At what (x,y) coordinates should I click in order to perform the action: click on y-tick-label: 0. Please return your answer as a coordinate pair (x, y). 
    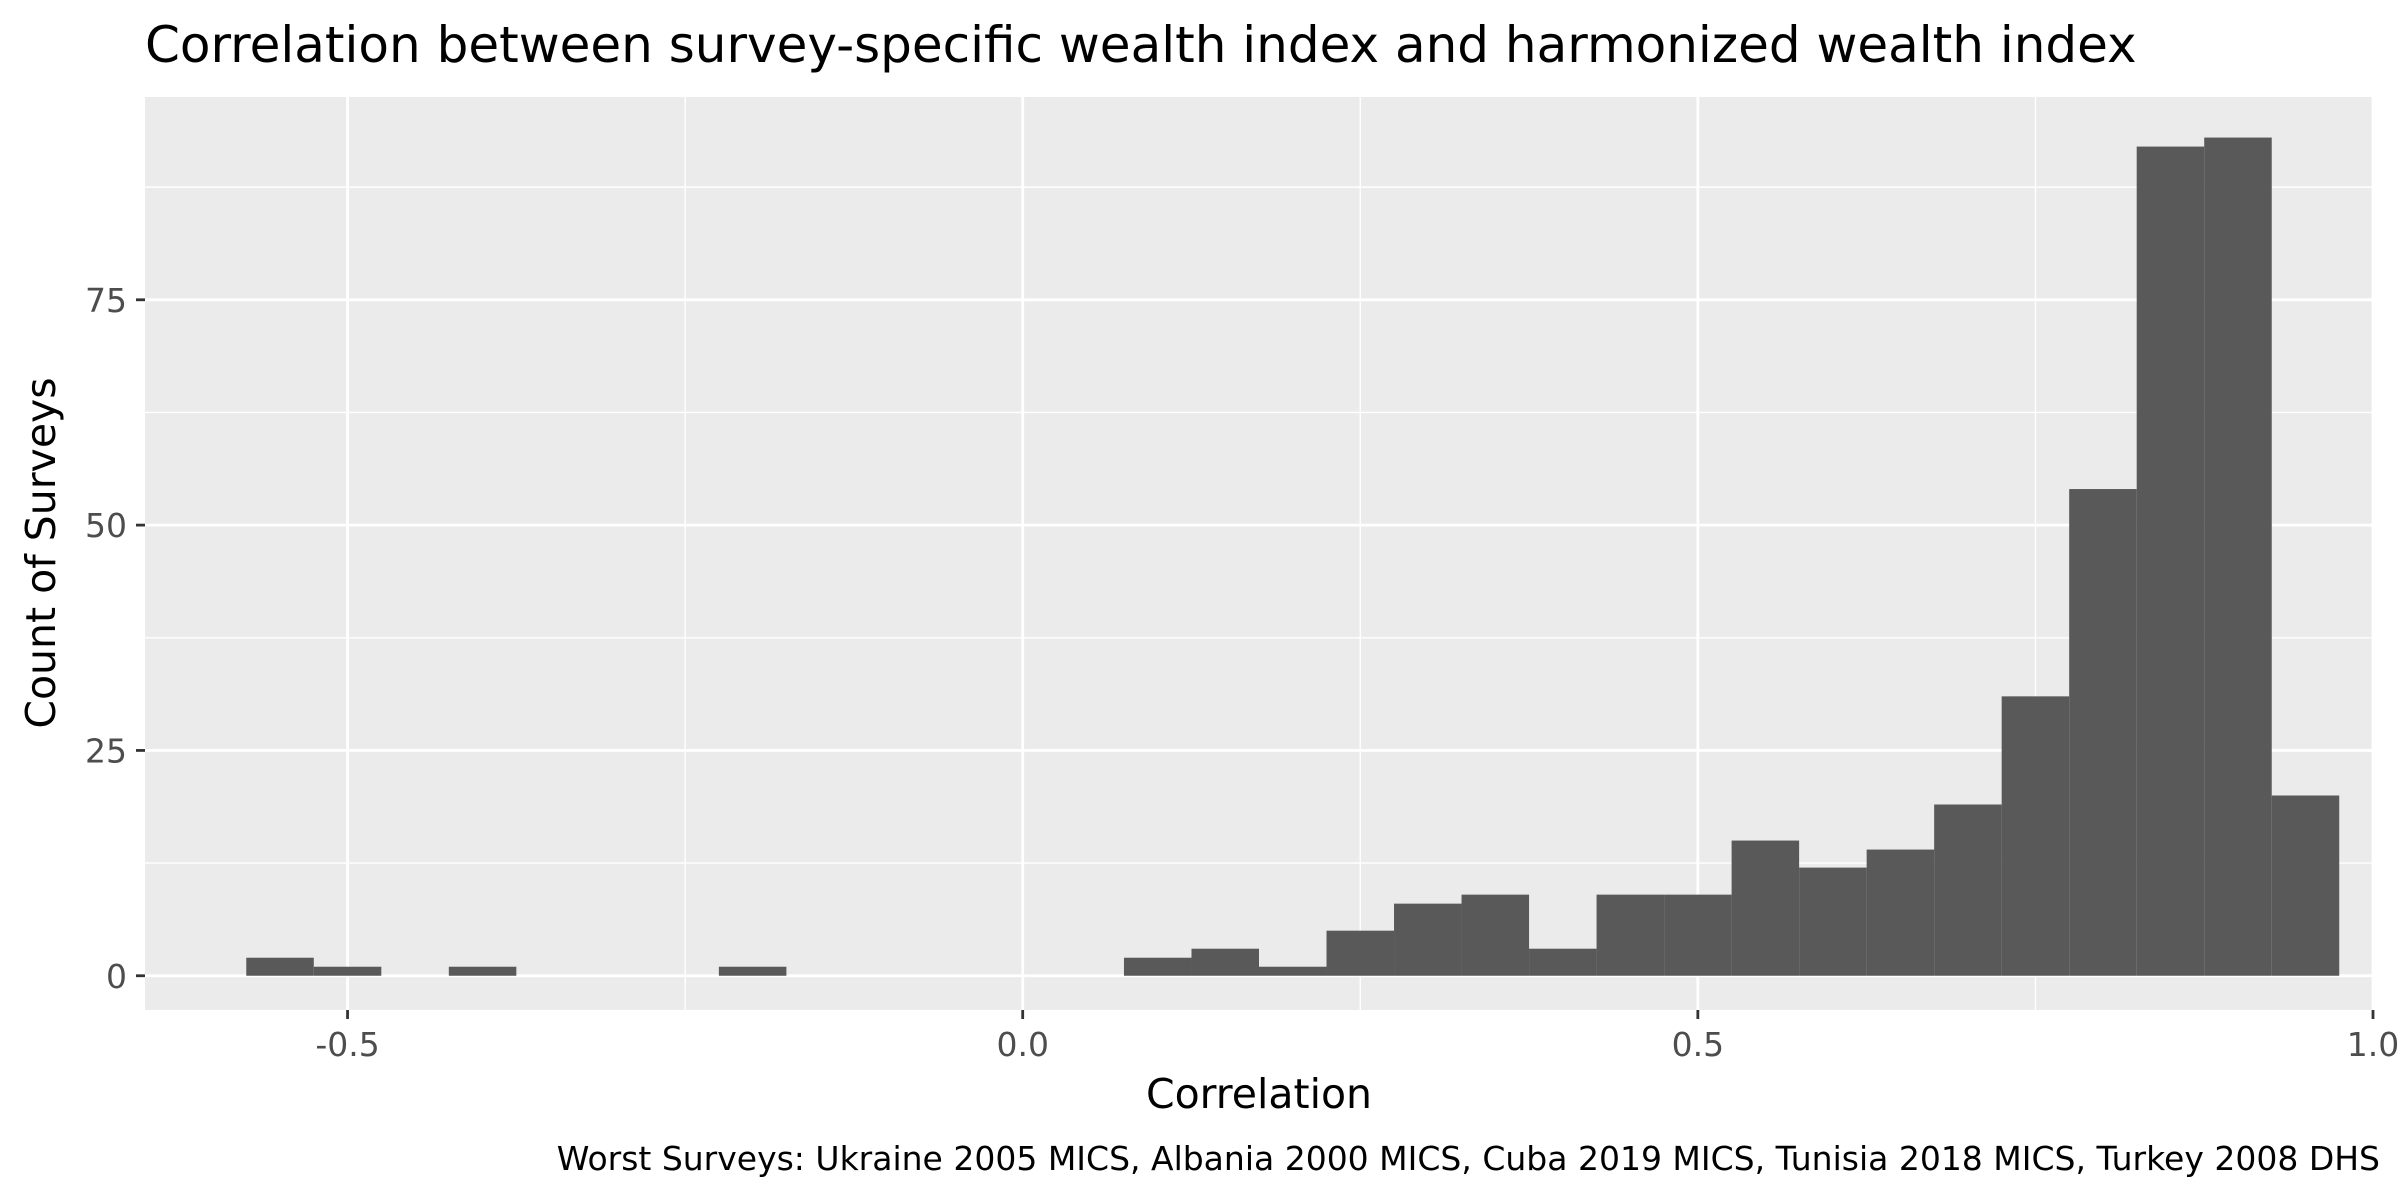
    Looking at the image, I should click on (116, 976).